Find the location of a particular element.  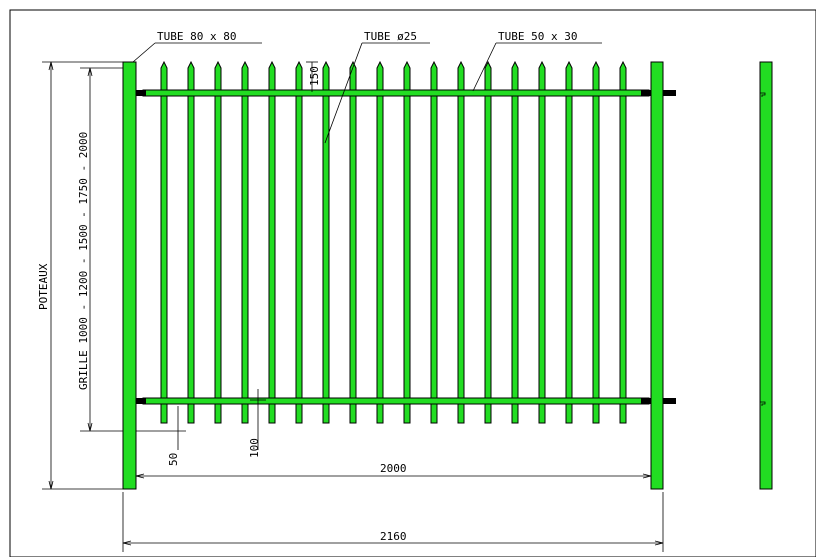

rail-tube-label: TUBE 50 x 30 is located at coordinates (537, 36).